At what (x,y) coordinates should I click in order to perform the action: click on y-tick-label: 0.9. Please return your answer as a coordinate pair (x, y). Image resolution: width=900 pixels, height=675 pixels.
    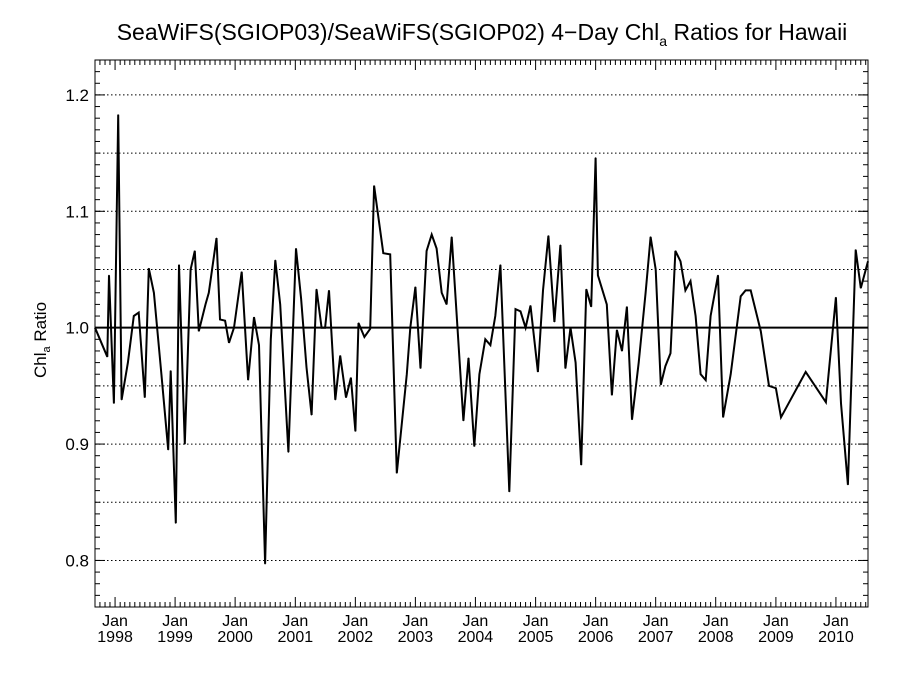
    Looking at the image, I should click on (77, 444).